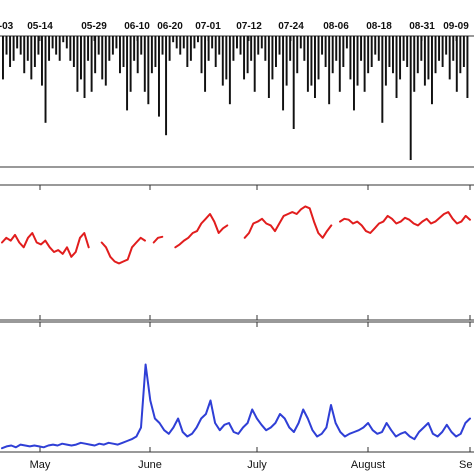 Image resolution: width=474 pixels, height=474 pixels. Describe the element at coordinates (150, 465) in the screenshot. I see `bottom-axis-label: June` at that location.